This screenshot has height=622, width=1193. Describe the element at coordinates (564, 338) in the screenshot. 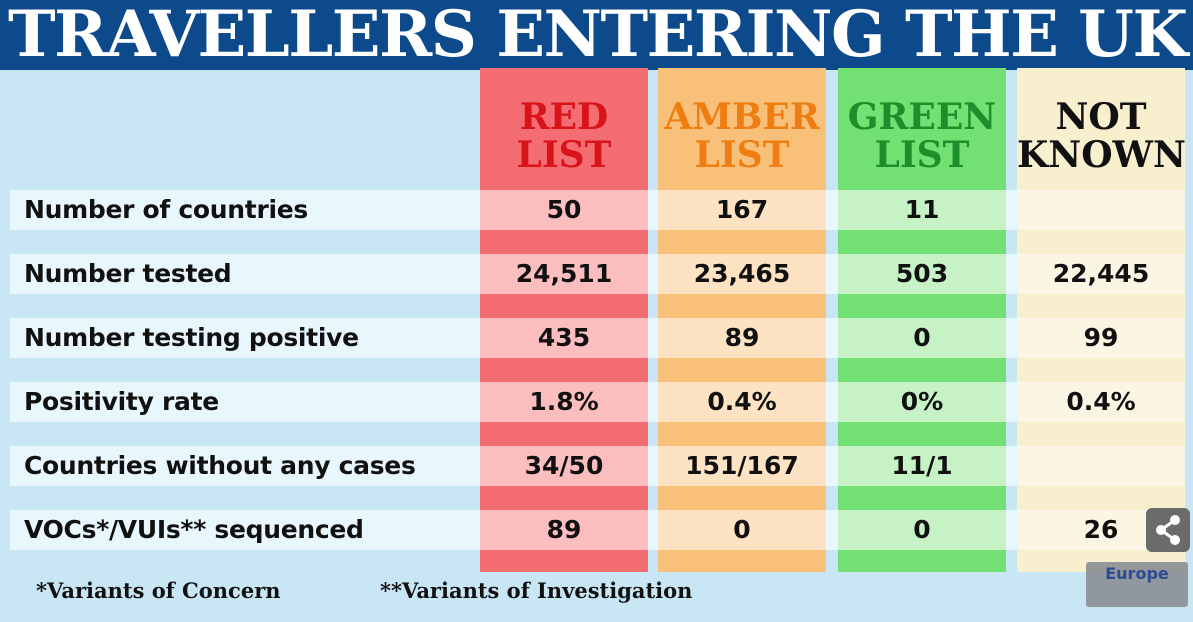

I see `table-cell: 435` at that location.